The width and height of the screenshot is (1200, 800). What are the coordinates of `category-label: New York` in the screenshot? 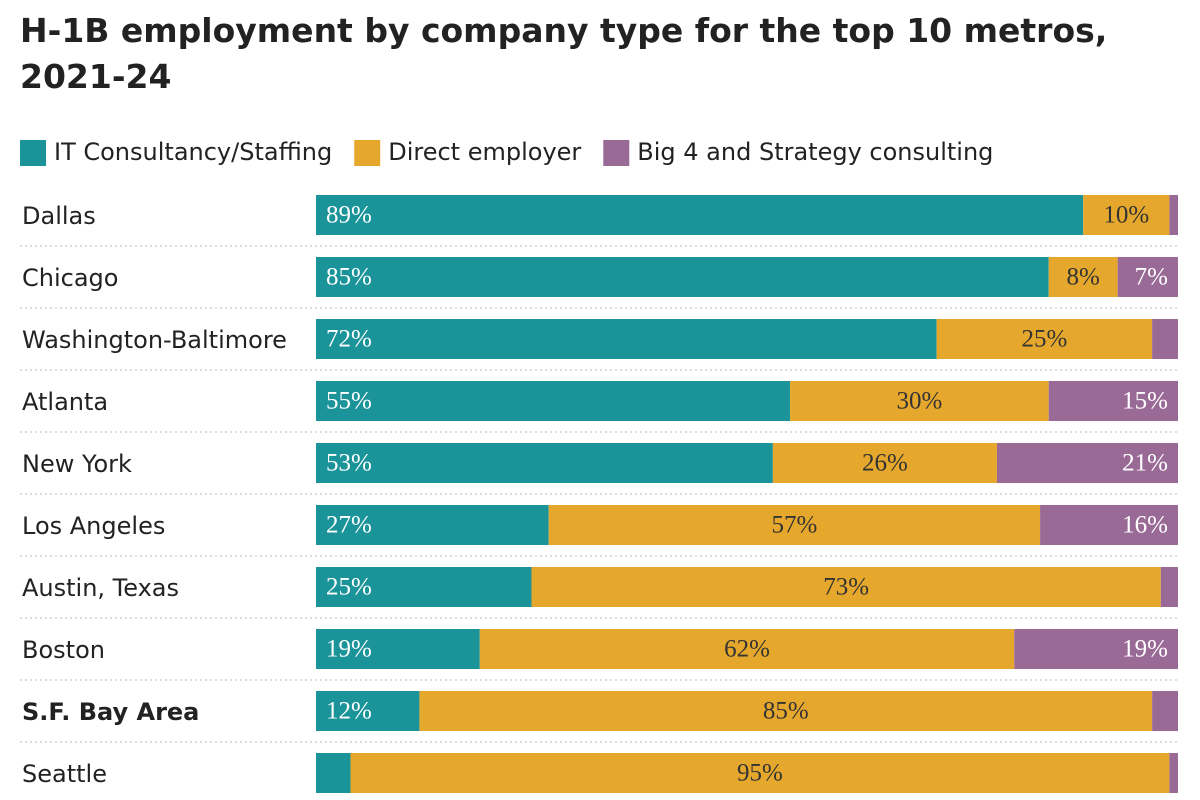 It's located at (77, 464).